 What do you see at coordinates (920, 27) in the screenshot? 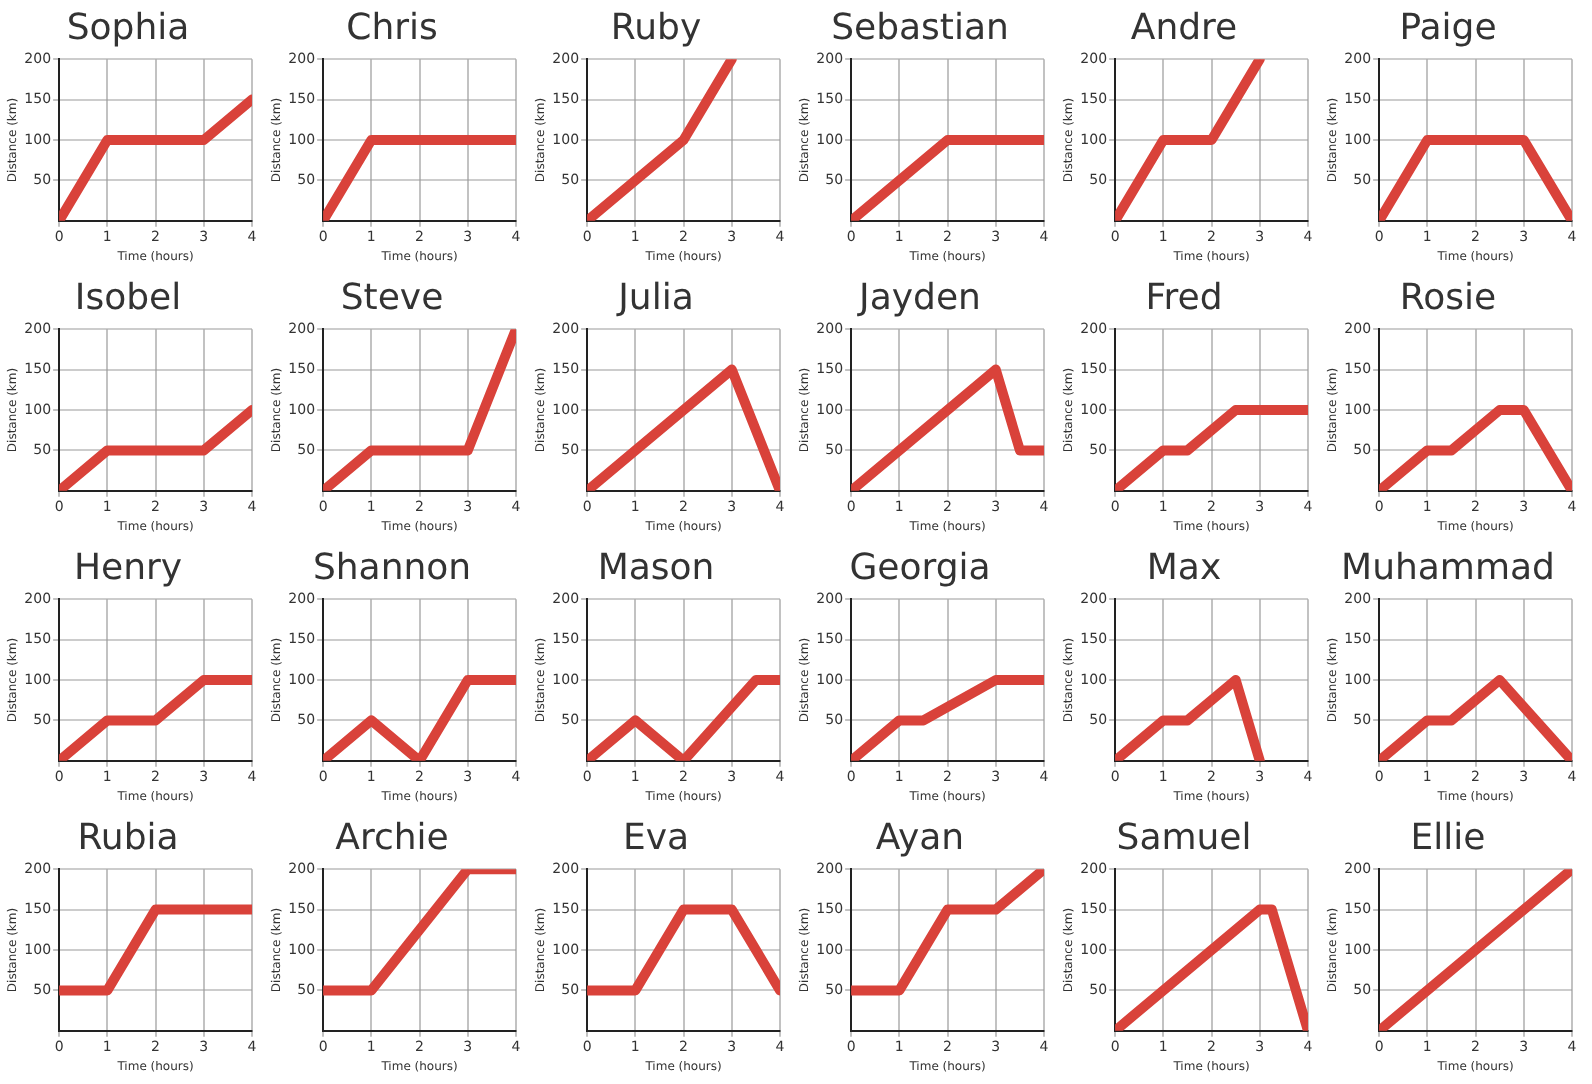
I see `chart-title: Sebastian` at bounding box center [920, 27].